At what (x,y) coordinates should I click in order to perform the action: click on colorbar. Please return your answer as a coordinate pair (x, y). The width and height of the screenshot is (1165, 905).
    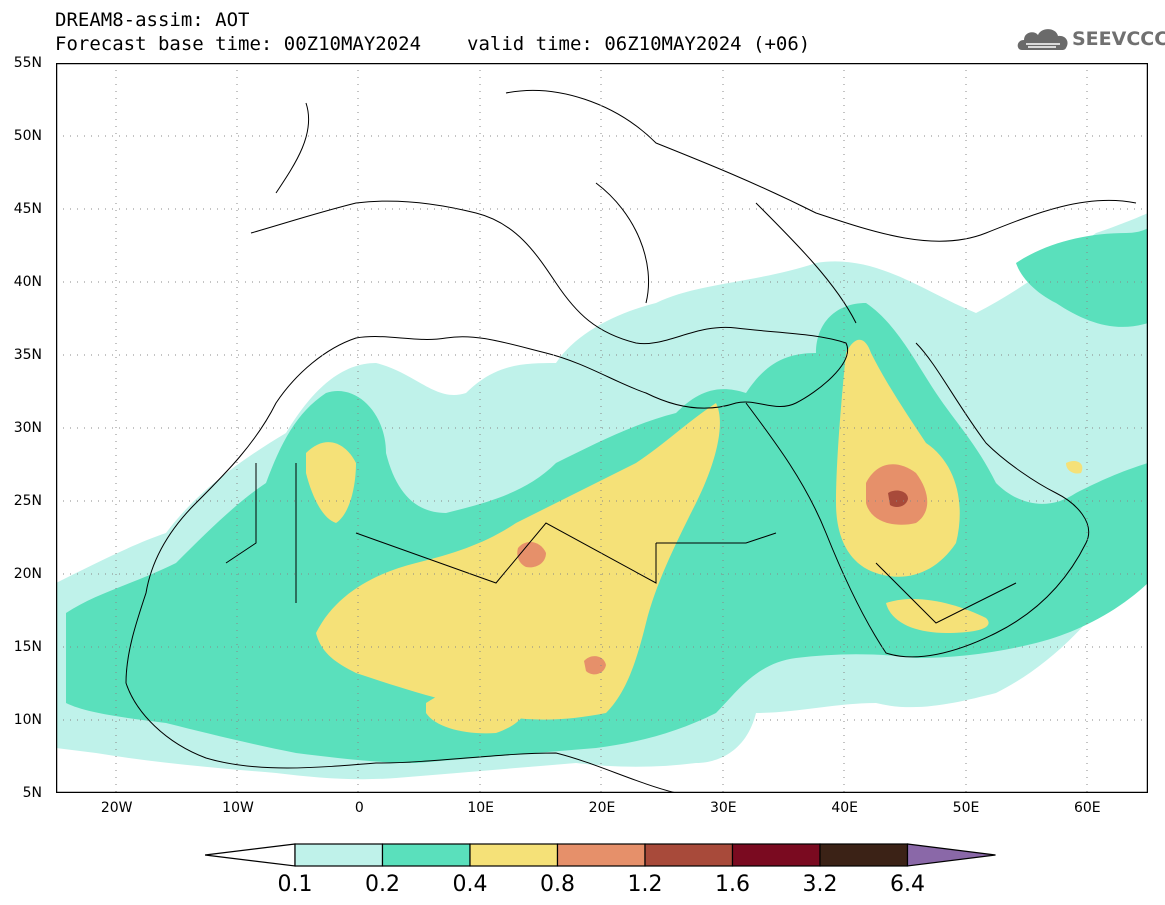
    Looking at the image, I should click on (602, 858).